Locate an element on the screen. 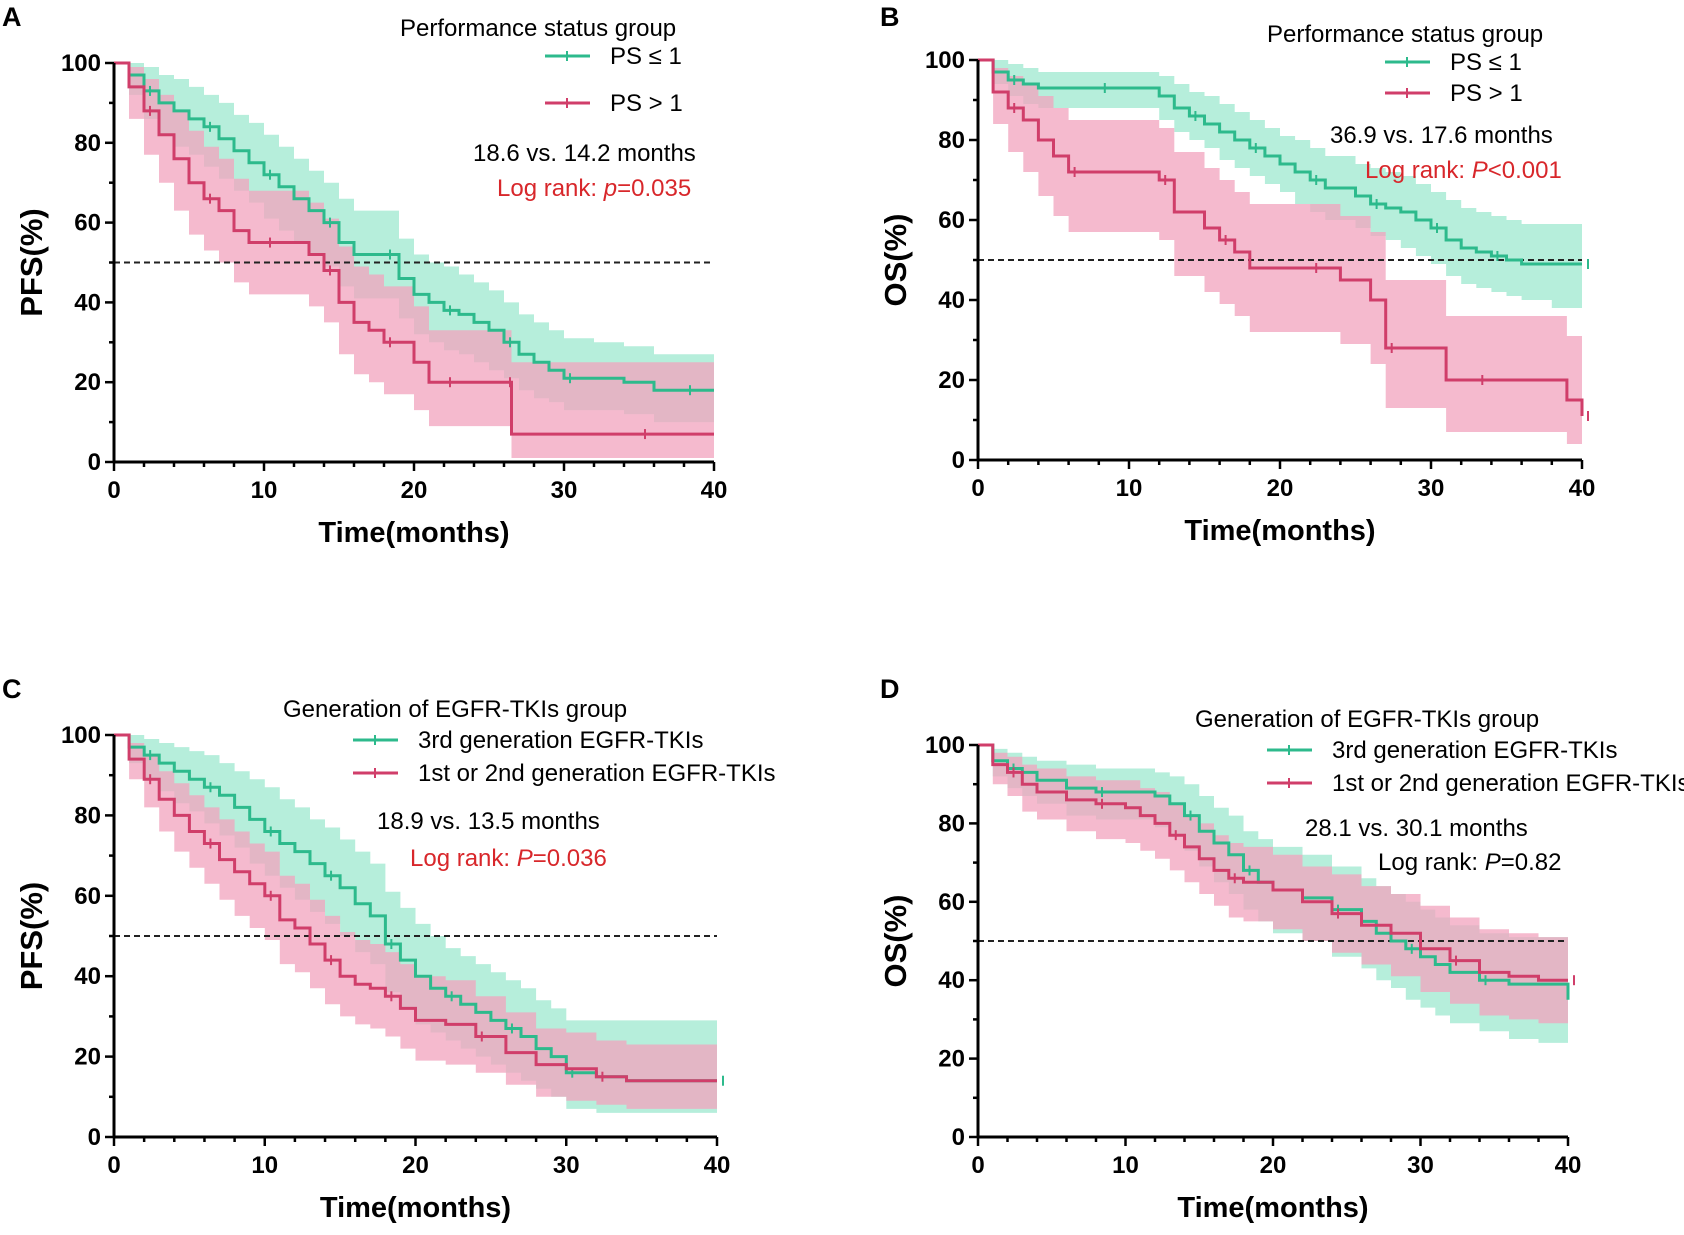 This screenshot has width=1684, height=1235. panel-letter: B is located at coordinates (890, 17).